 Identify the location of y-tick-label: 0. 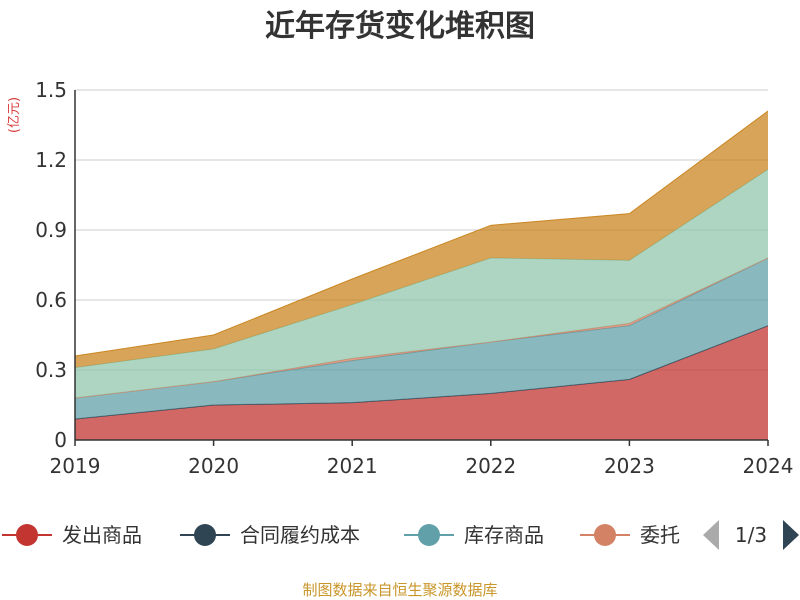
(60, 440).